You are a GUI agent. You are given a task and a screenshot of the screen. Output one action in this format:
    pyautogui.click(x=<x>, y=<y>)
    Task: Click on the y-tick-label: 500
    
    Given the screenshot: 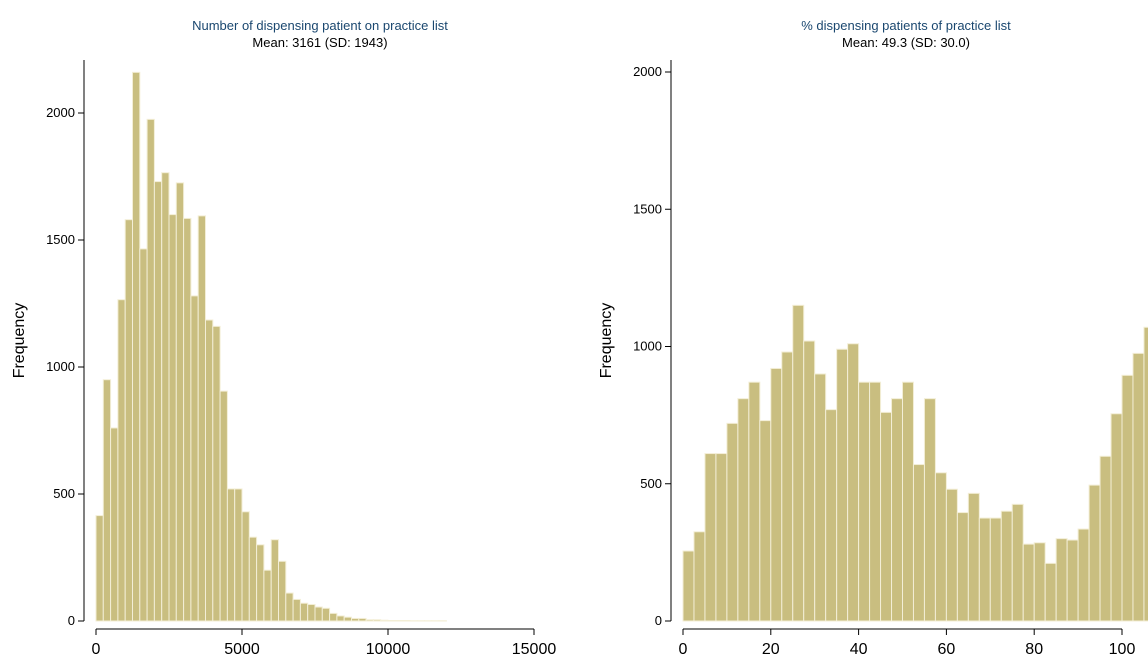 What is the action you would take?
    pyautogui.click(x=64, y=493)
    